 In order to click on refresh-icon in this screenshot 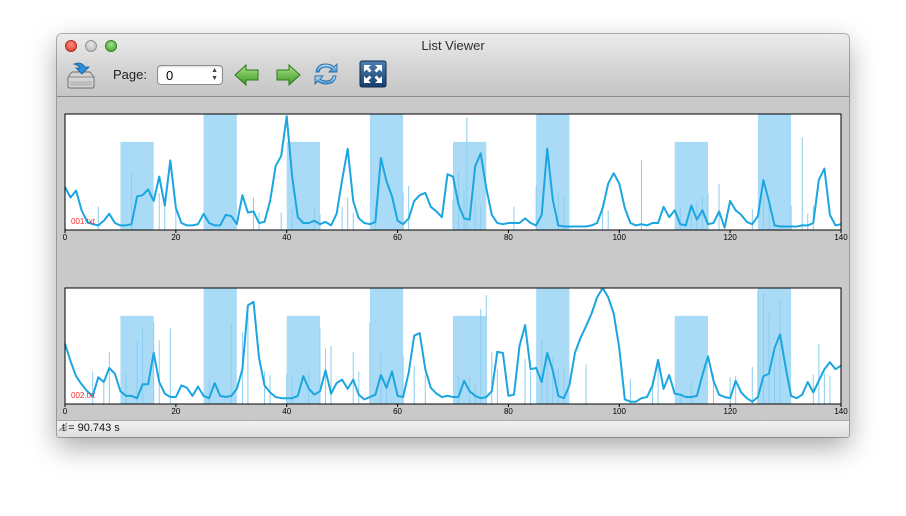, I will do `click(326, 74)`.